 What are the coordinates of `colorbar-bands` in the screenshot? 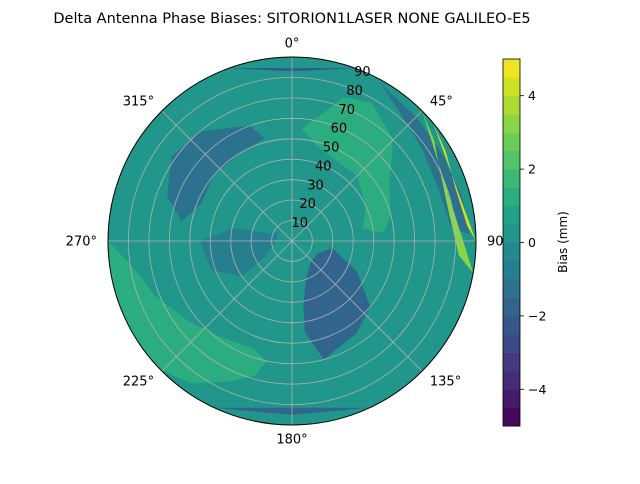 It's located at (511, 243).